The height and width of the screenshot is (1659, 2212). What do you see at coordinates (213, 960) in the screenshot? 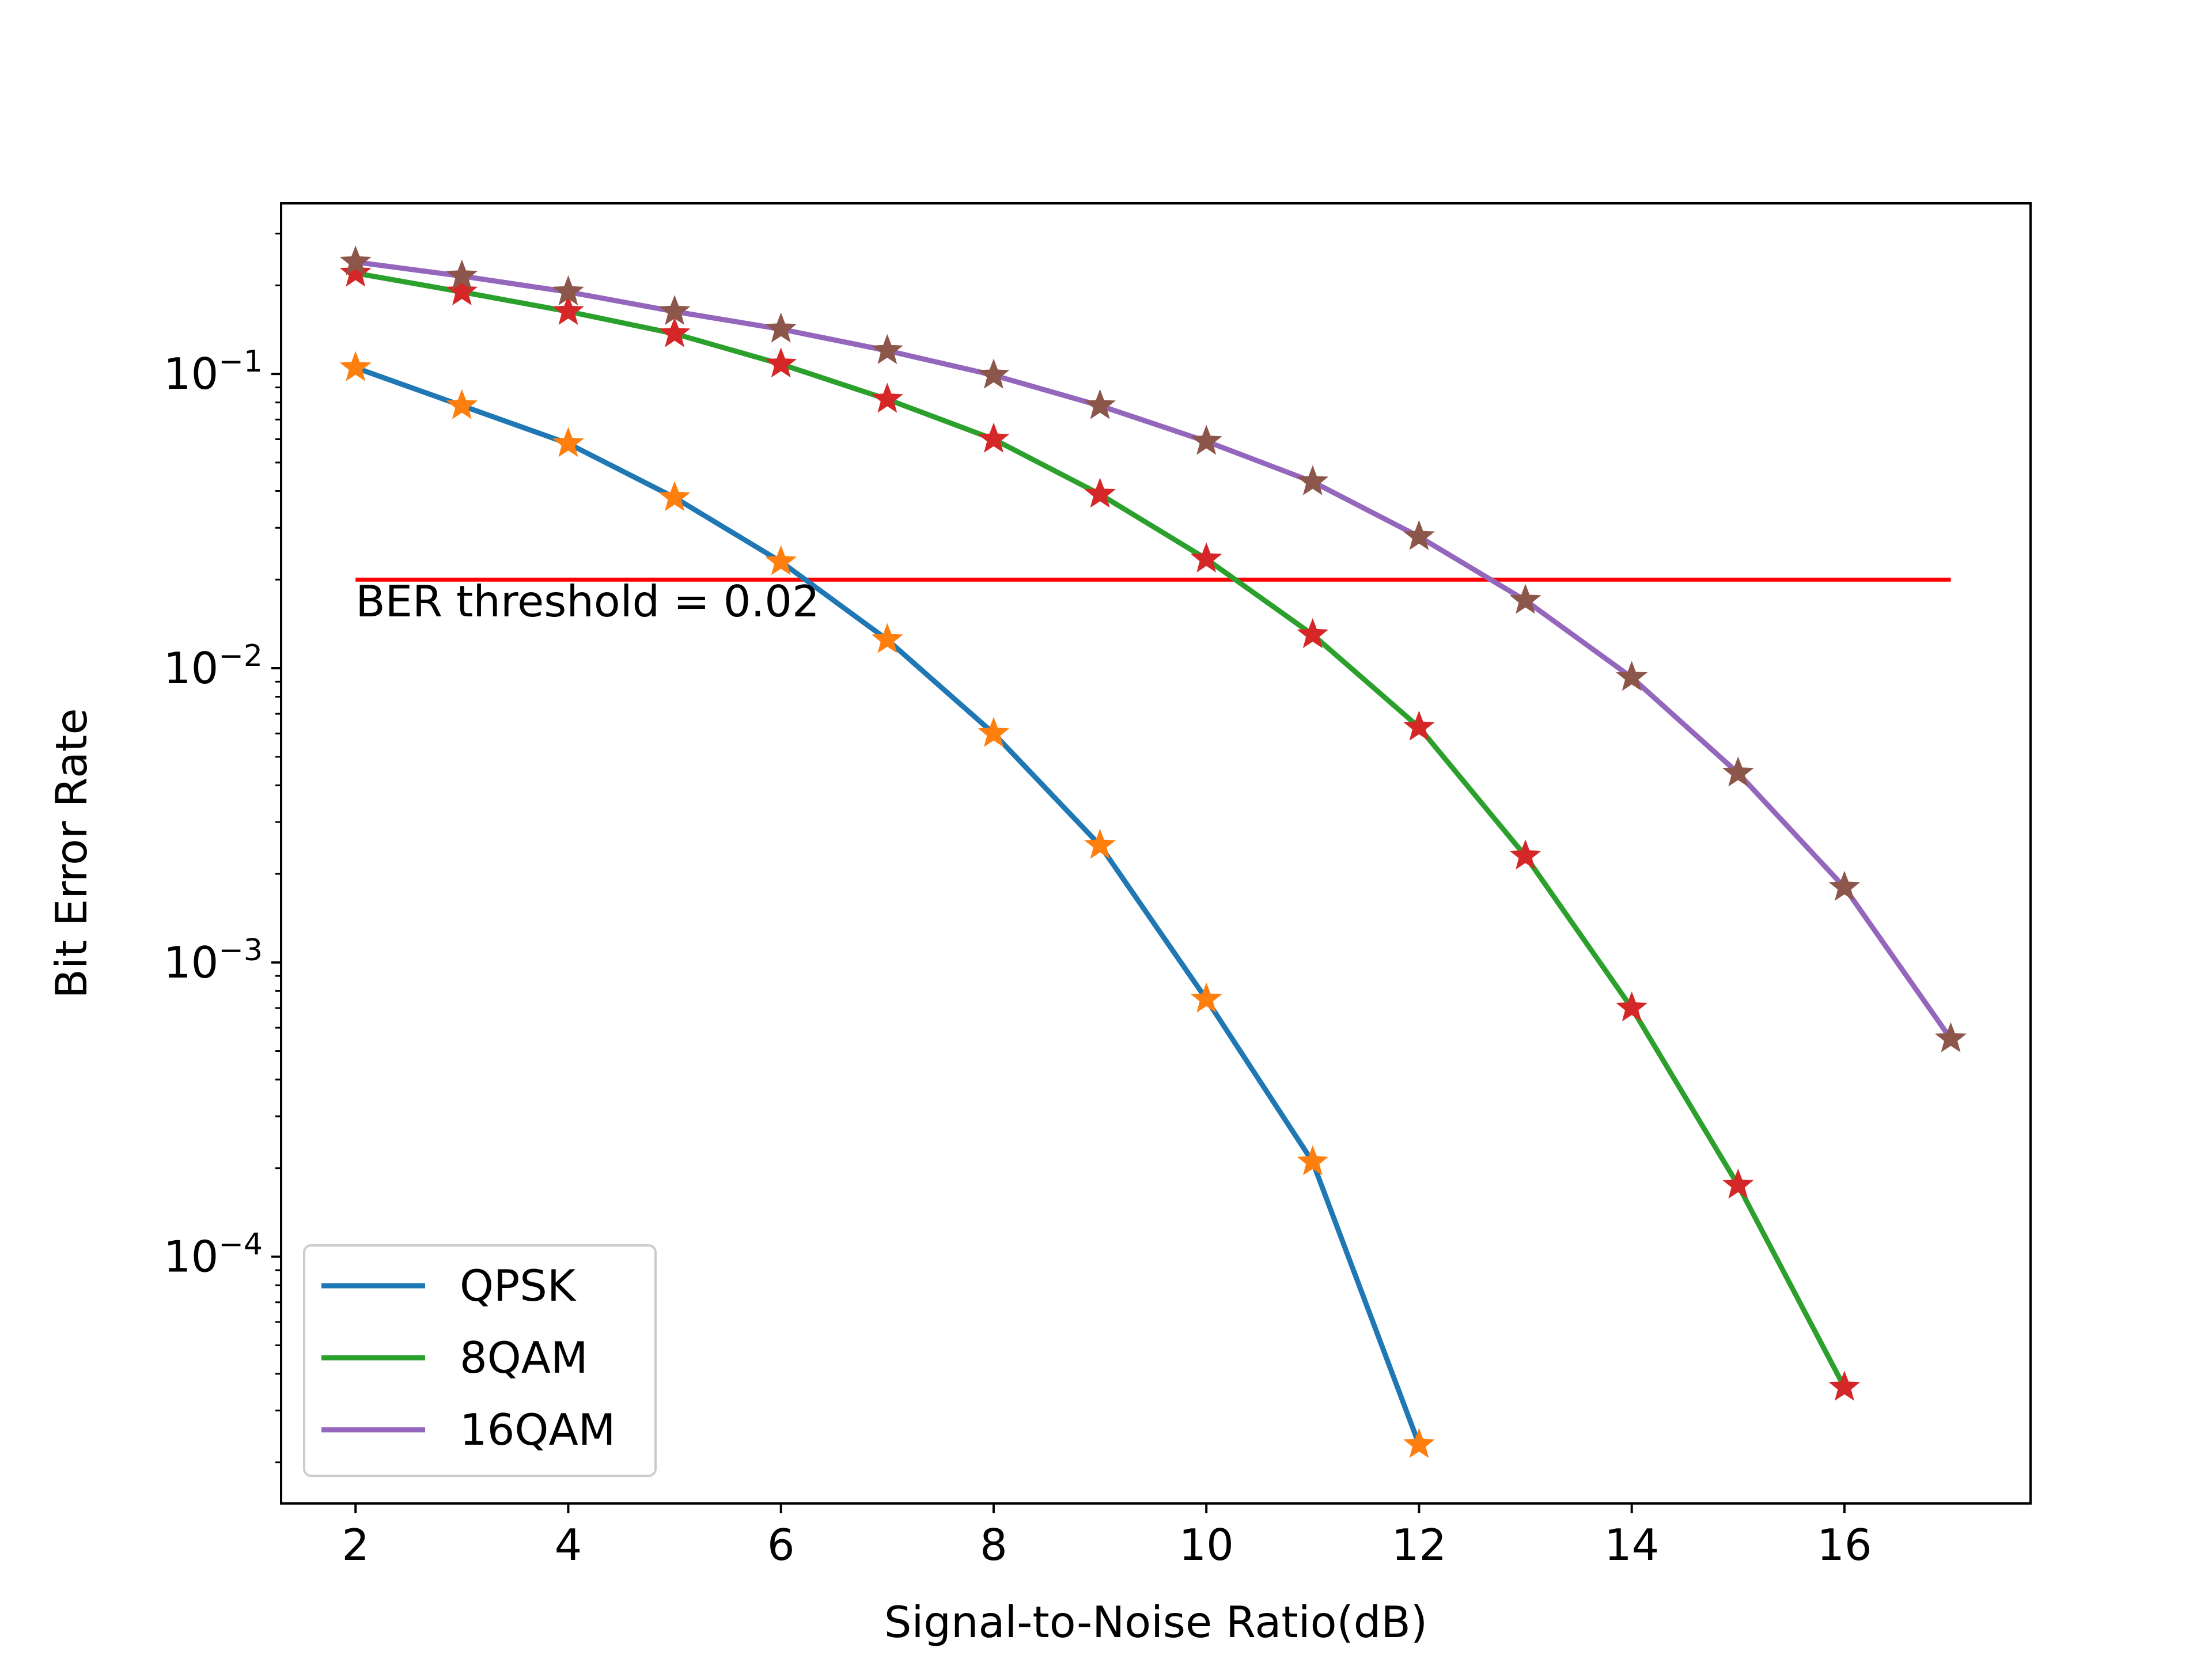
I see `y-tick-label: 10⁻³` at bounding box center [213, 960].